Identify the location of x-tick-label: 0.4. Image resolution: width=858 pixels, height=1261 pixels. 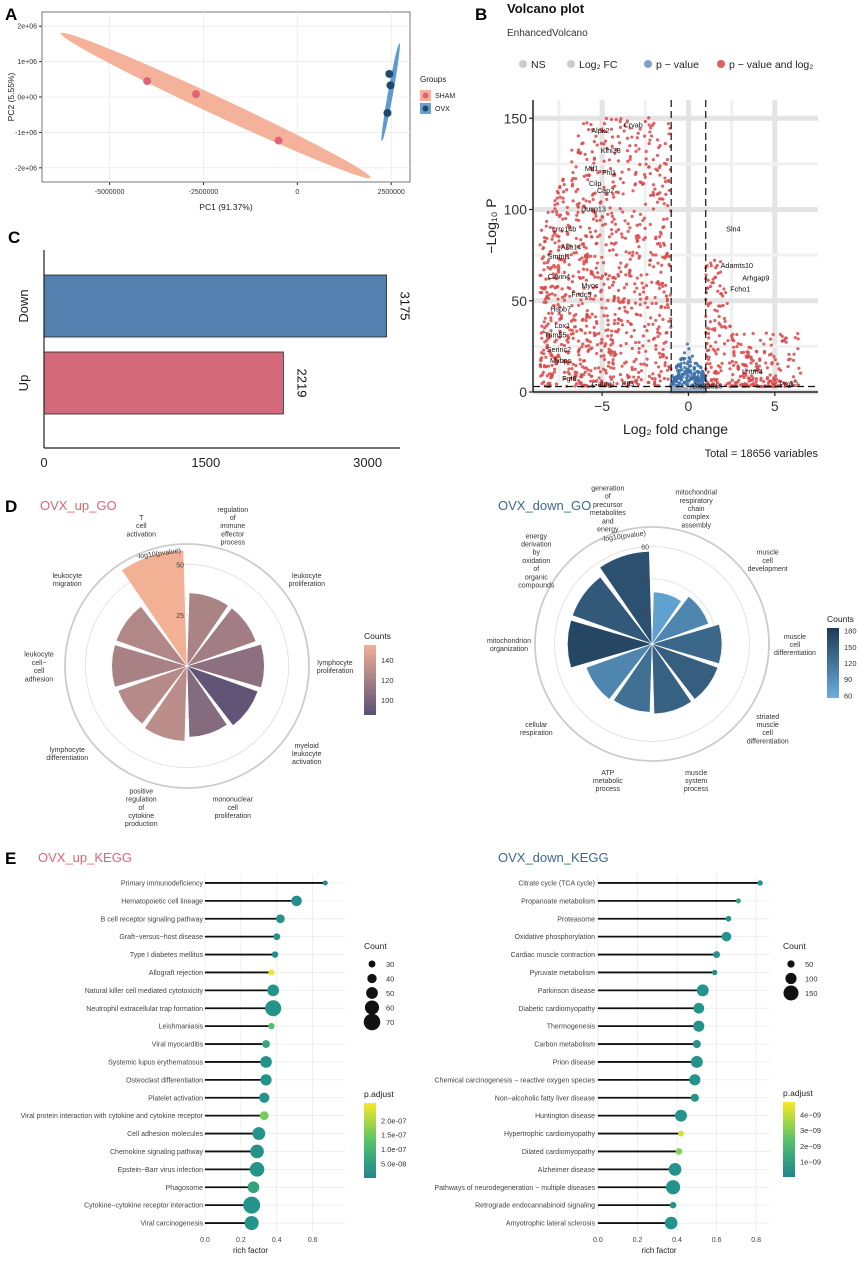
(677, 1240).